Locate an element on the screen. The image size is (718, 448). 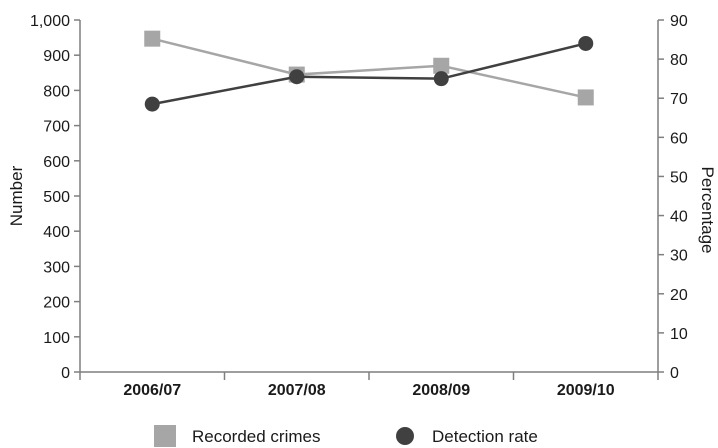
series-line-square is located at coordinates (369, 68).